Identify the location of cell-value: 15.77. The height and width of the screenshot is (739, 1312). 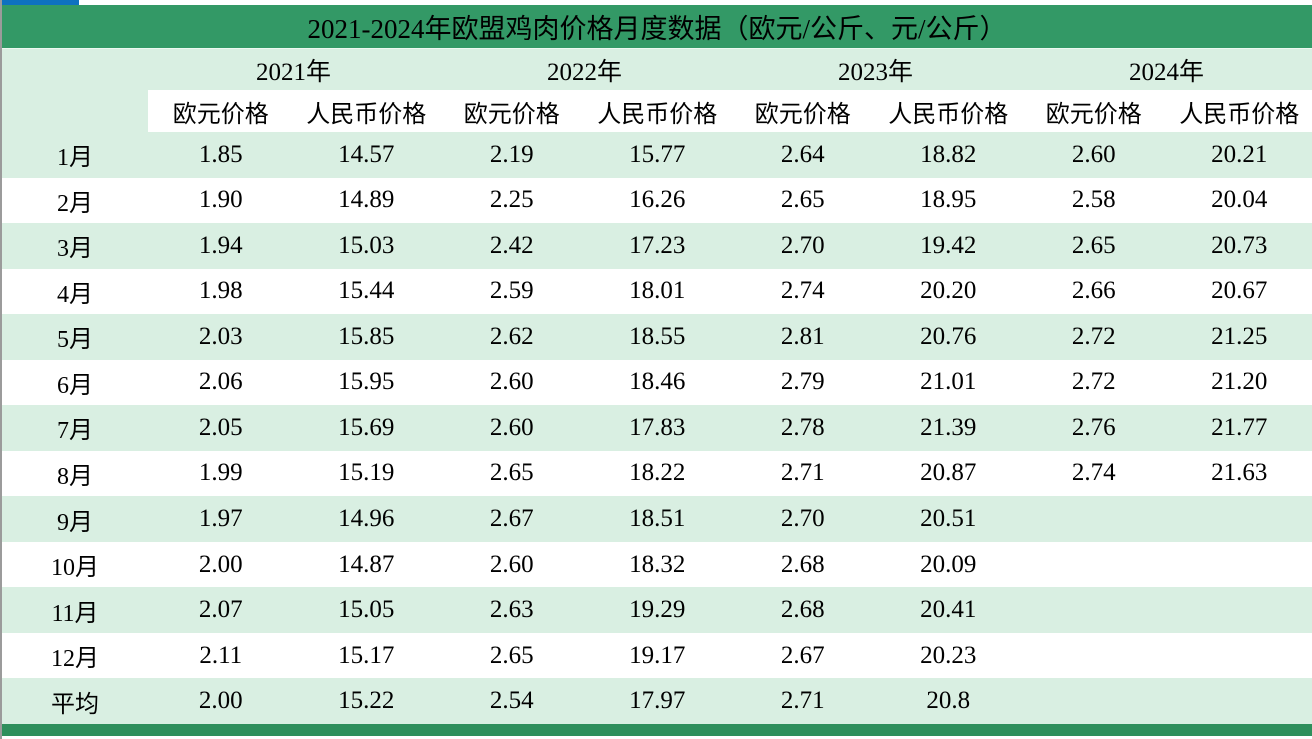
(657, 154).